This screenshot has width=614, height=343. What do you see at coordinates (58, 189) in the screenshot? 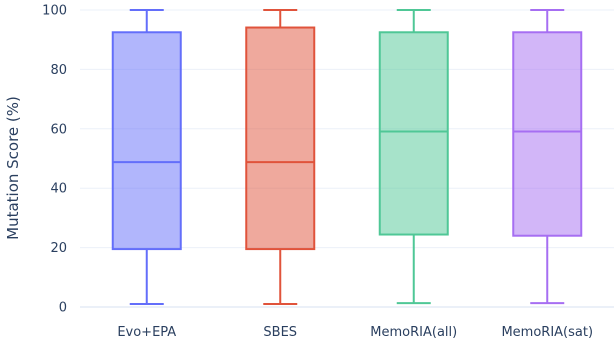
I see `y-tick-label: 40` at bounding box center [58, 189].